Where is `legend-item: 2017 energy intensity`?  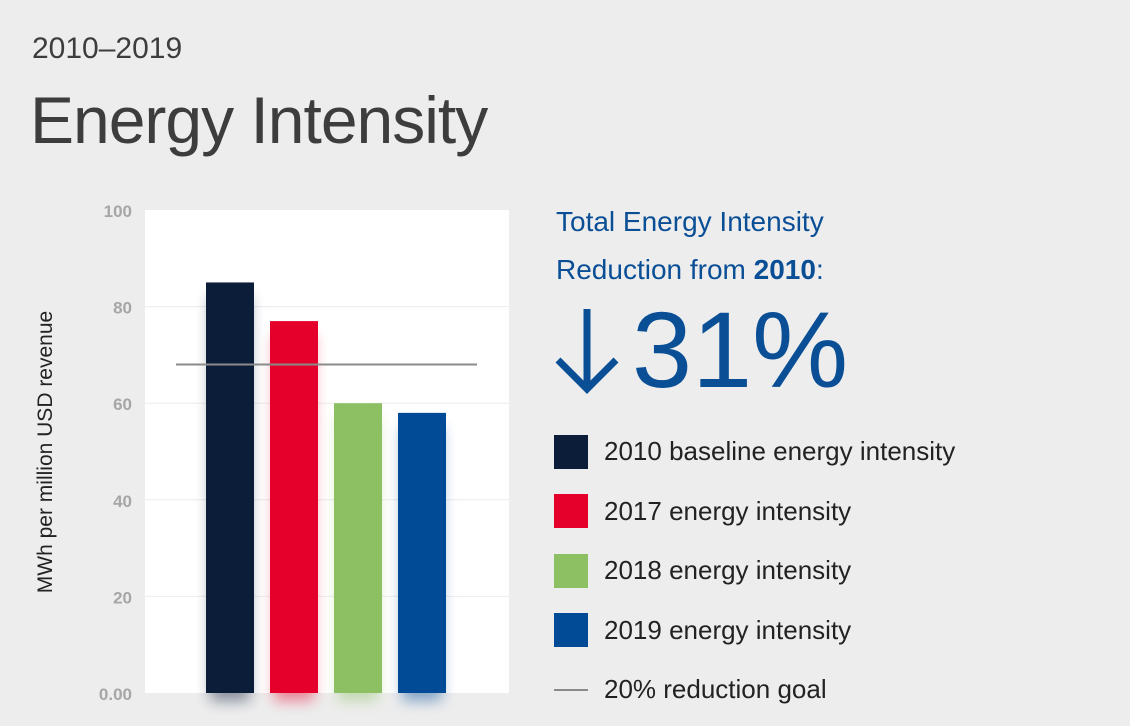 legend-item: 2017 energy intensity is located at coordinates (754, 512).